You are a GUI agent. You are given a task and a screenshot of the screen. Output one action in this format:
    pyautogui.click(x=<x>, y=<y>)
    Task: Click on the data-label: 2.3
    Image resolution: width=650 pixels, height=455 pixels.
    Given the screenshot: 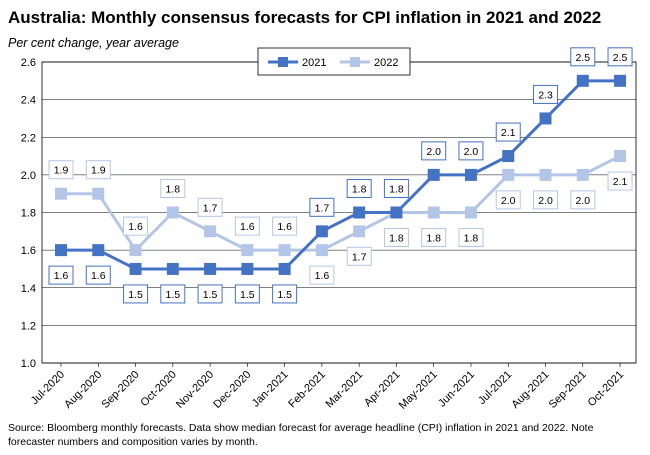 What is the action you would take?
    pyautogui.click(x=545, y=95)
    